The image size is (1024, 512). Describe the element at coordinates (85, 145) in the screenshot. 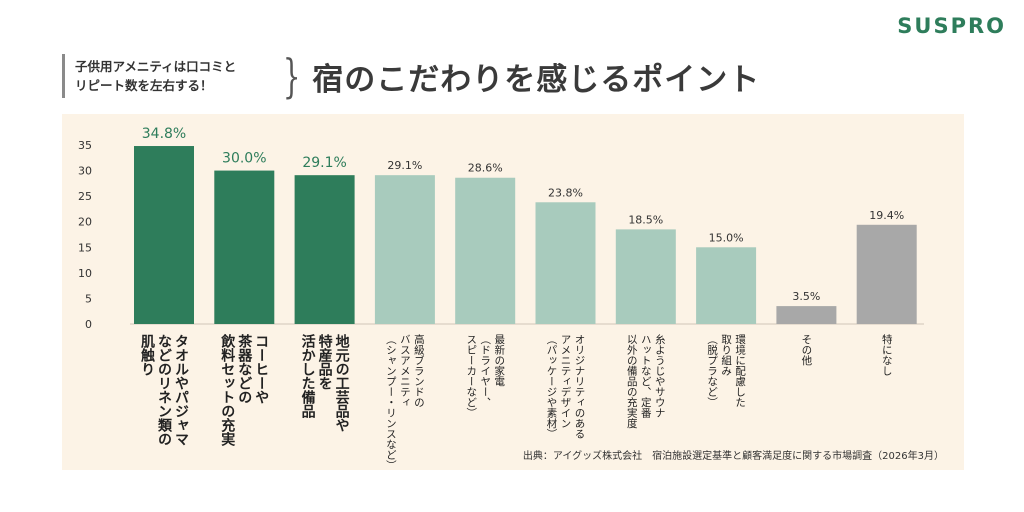

I see `y-tick-label: 35` at that location.